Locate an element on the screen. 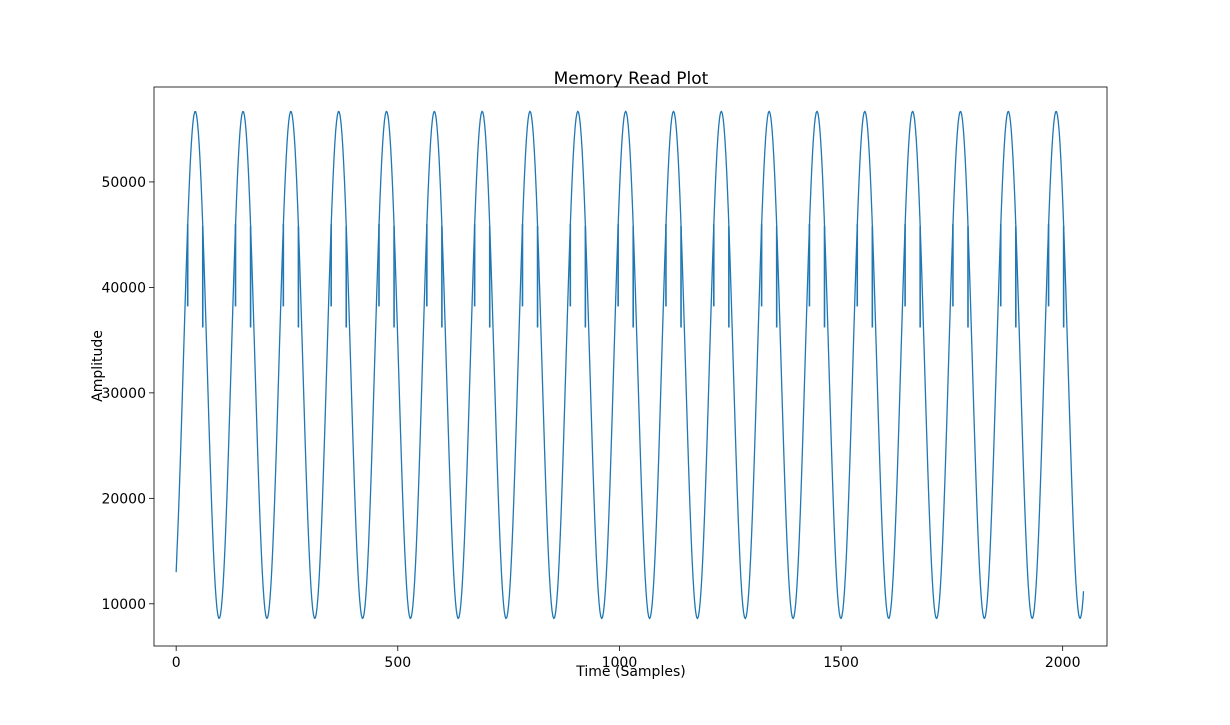 Image resolution: width=1230 pixels, height=725 pixels. x-axis-label: Time (Samples) is located at coordinates (630, 672).